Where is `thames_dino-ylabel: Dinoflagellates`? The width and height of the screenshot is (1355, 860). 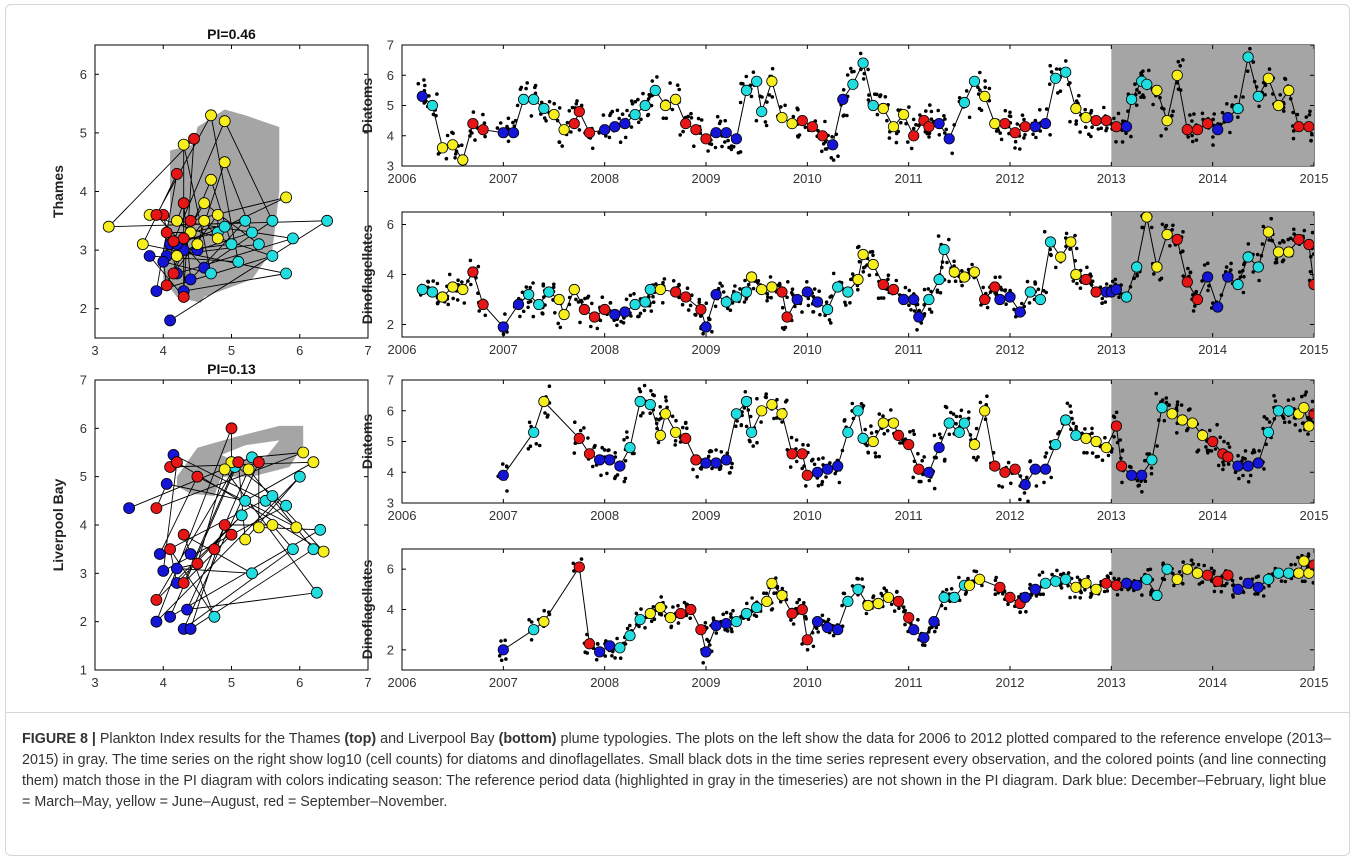 thames_dino-ylabel: Dinoflagellates is located at coordinates (367, 275).